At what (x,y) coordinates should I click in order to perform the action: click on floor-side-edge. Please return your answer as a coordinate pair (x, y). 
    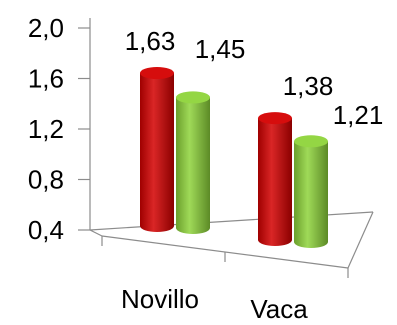
    Looking at the image, I should click on (96, 233).